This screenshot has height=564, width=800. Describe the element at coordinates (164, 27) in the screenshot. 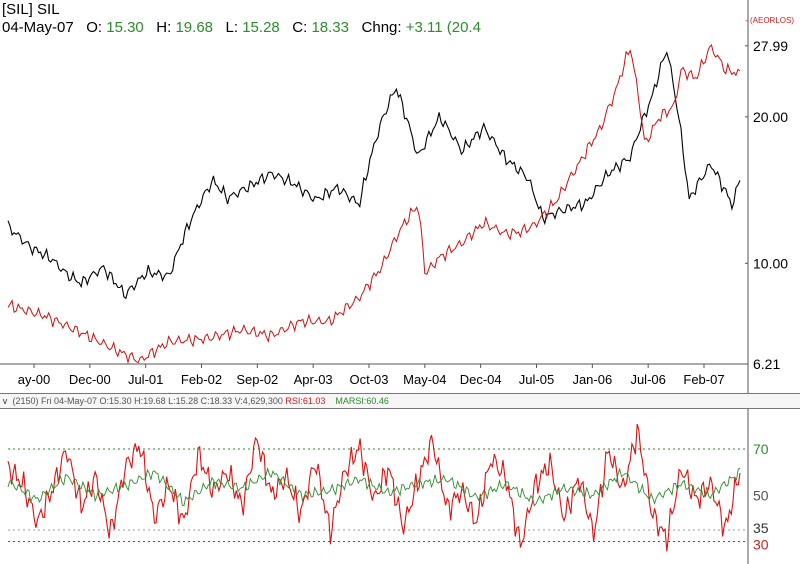

I see `high-label: H:` at that location.